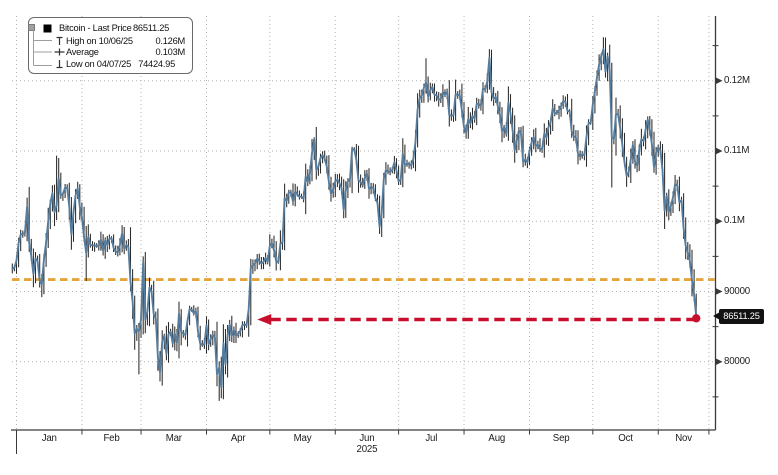 The width and height of the screenshot is (778, 475). Describe the element at coordinates (82, 52) in the screenshot. I see `legend-label: Average` at that location.